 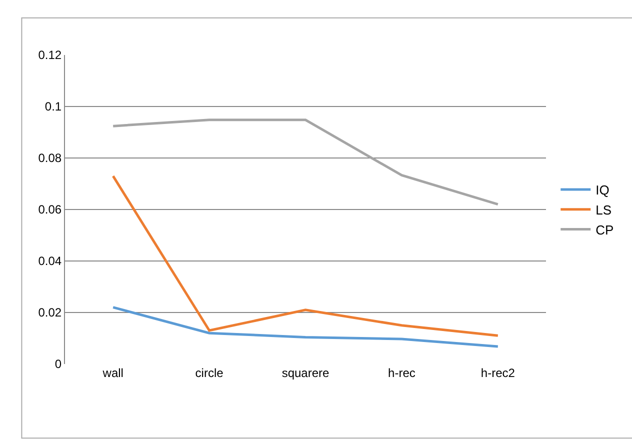 I want to click on y-tick-label: 0.1, so click(x=53, y=107).